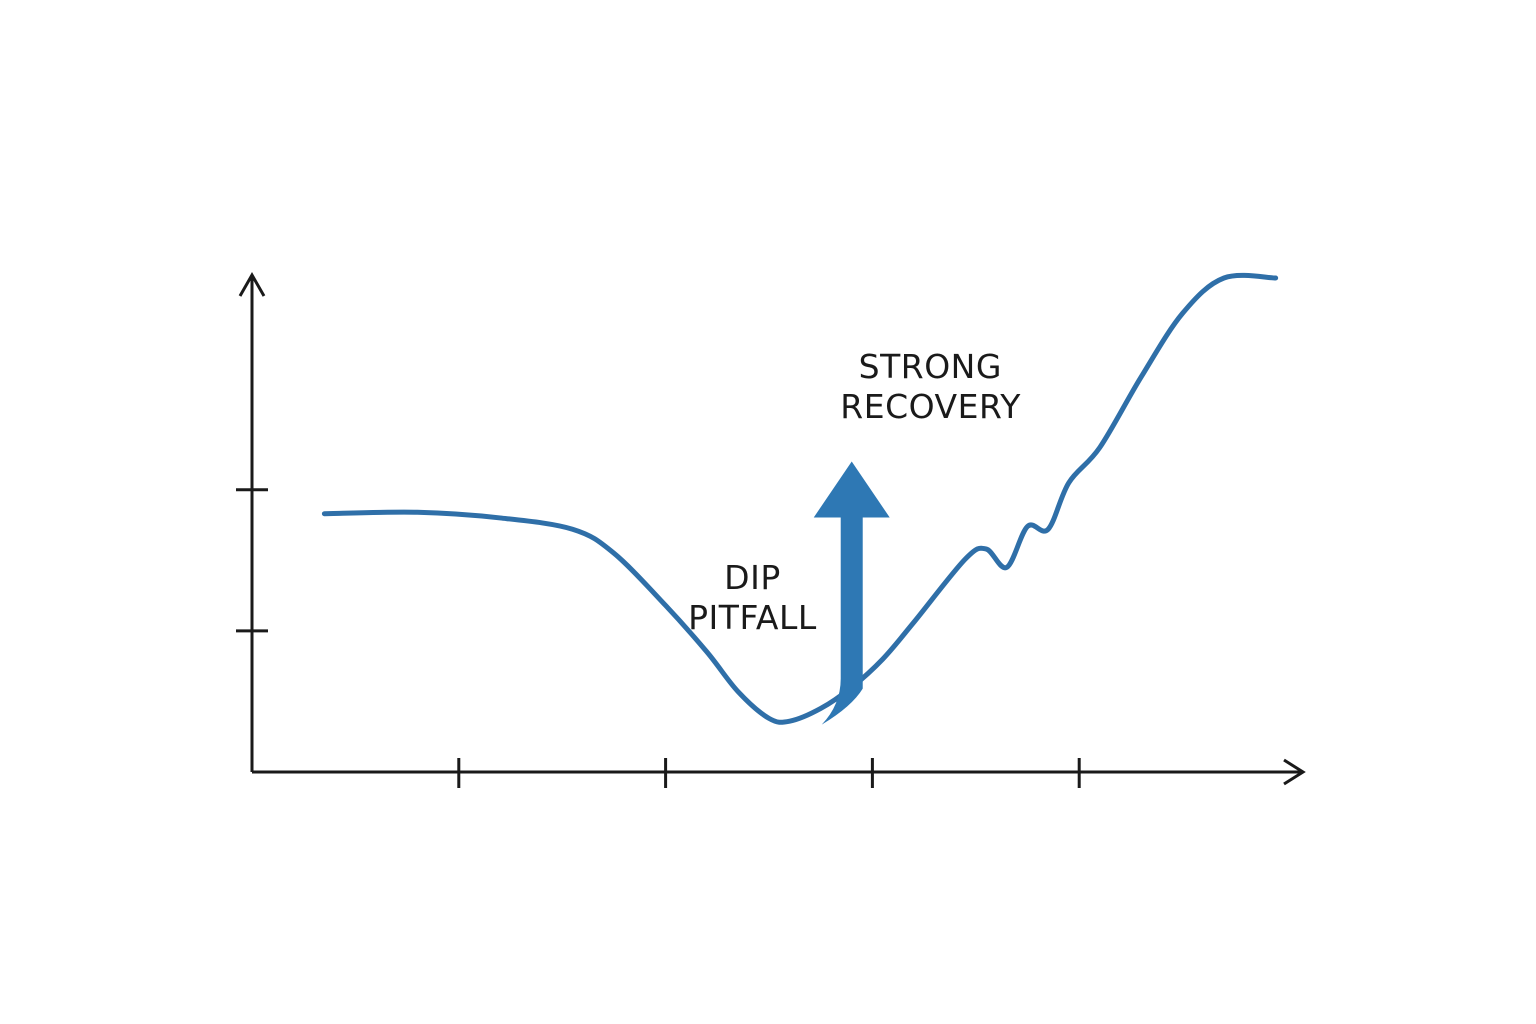 This screenshot has height=1024, width=1536. What do you see at coordinates (1294, 772) in the screenshot?
I see `x-axis-arrowhead` at bounding box center [1294, 772].